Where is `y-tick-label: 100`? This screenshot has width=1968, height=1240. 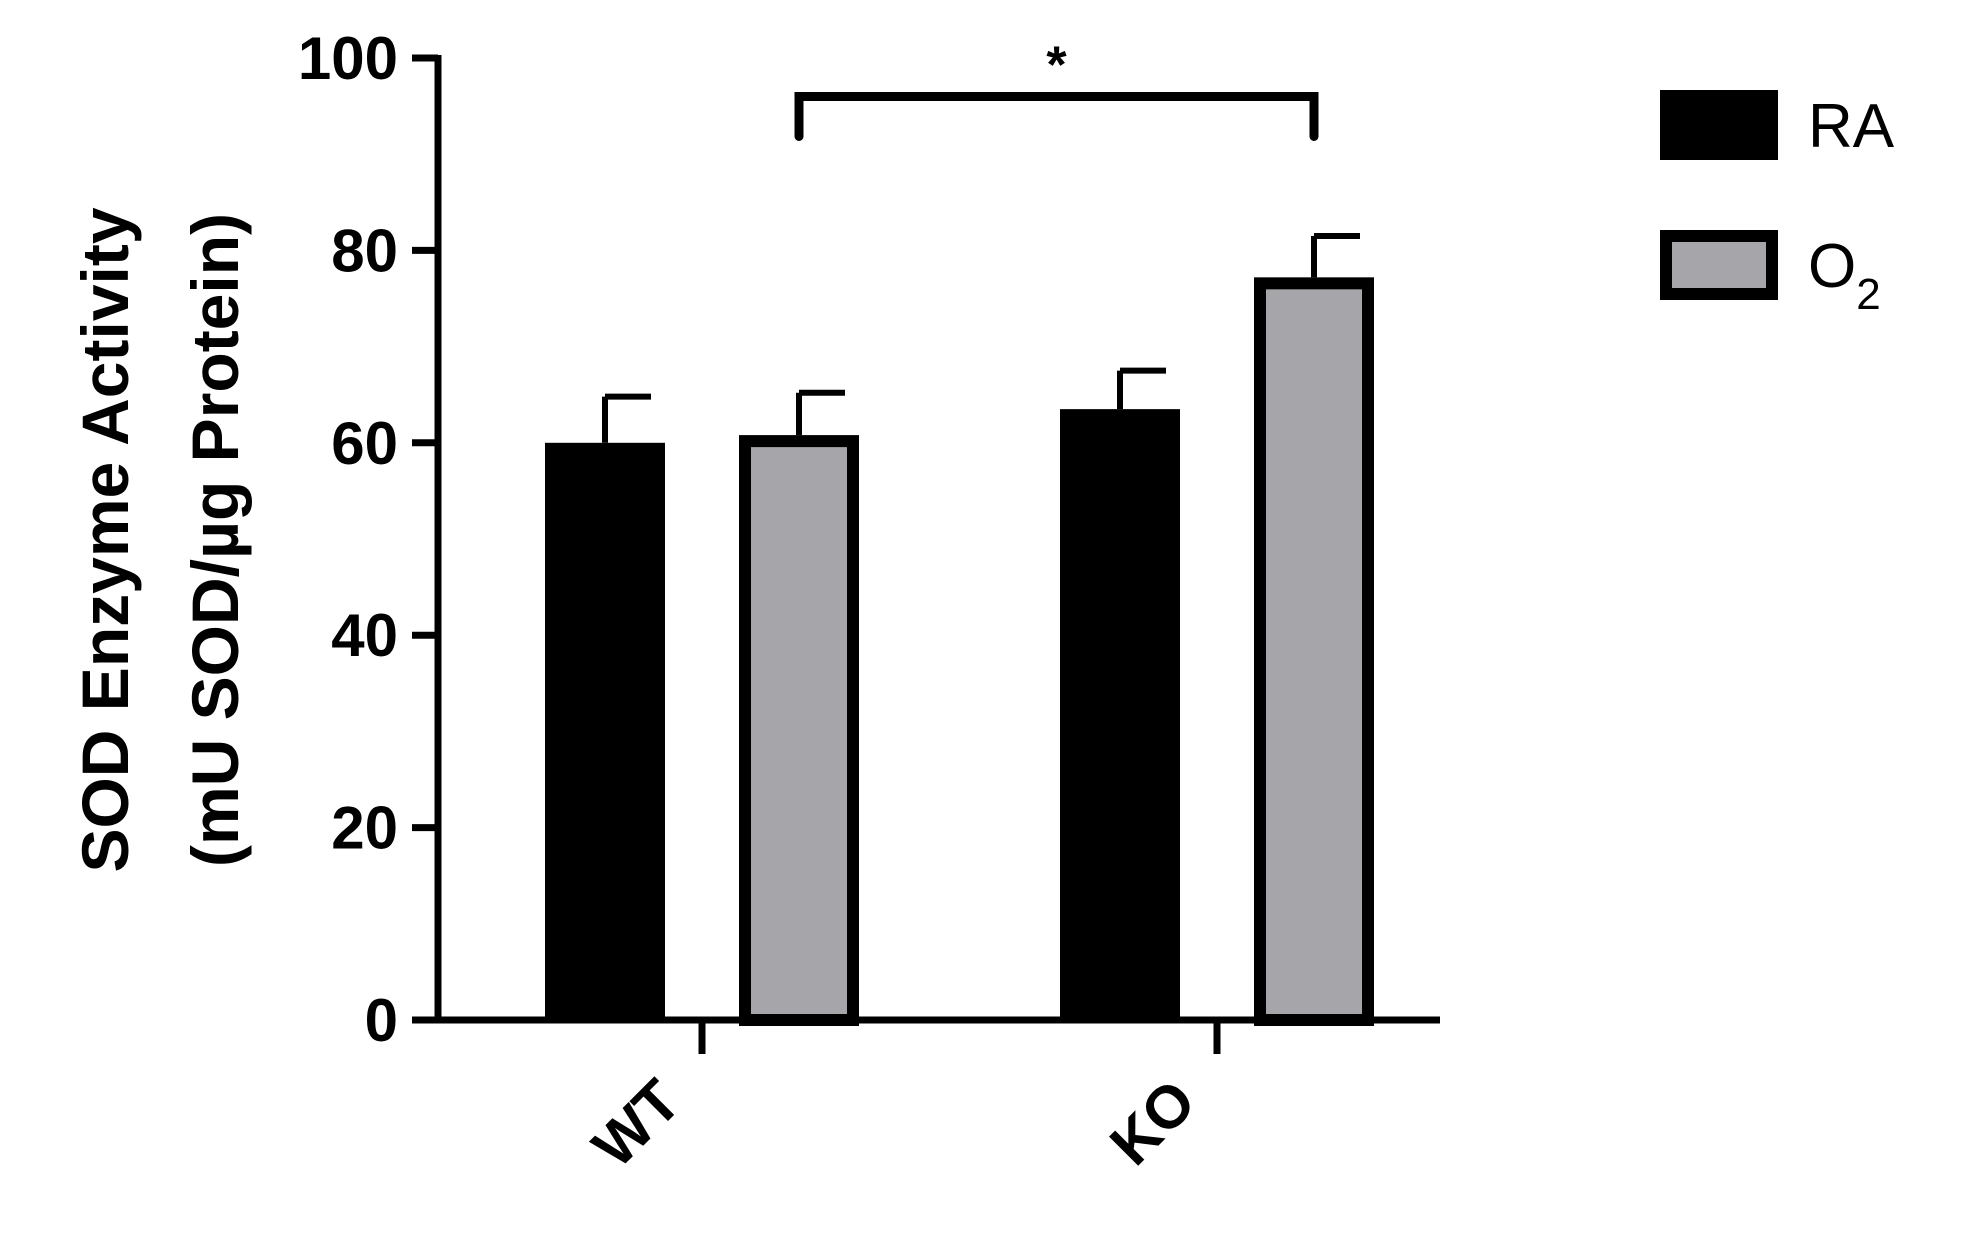
y-tick-label: 100 is located at coordinates (348, 58).